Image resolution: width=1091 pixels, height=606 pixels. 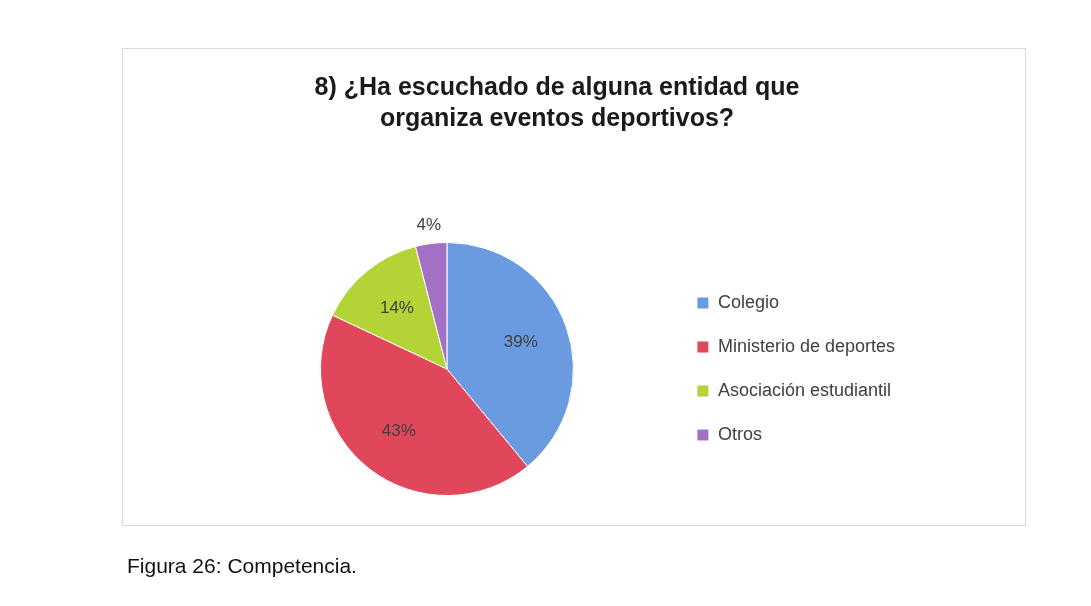 What do you see at coordinates (396, 308) in the screenshot?
I see `data-label: 14%` at bounding box center [396, 308].